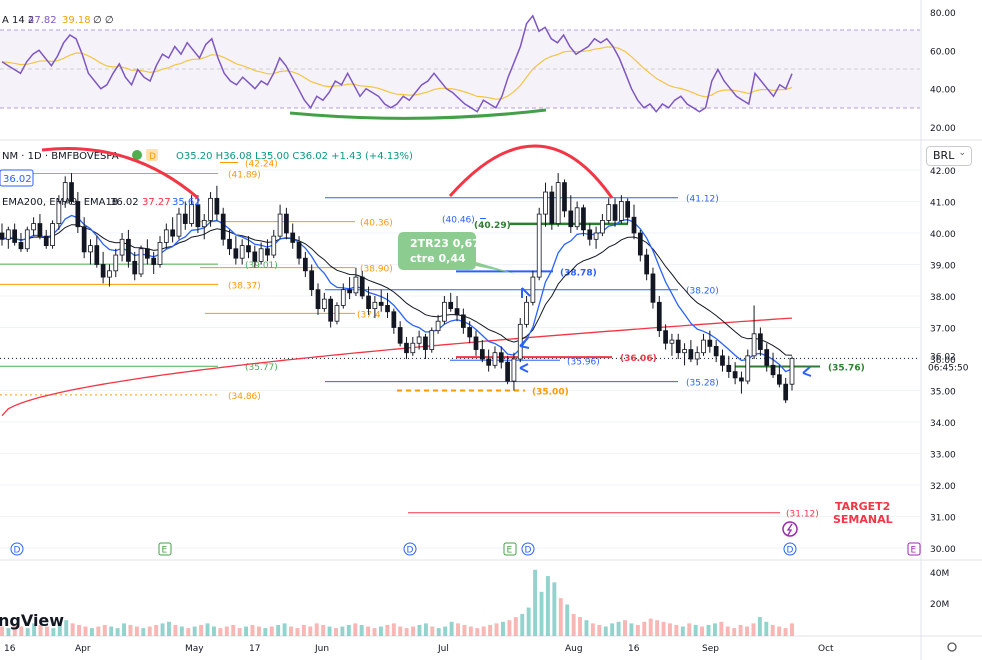  What do you see at coordinates (939, 605) in the screenshot?
I see `volume-tick-label: 20M` at bounding box center [939, 605].